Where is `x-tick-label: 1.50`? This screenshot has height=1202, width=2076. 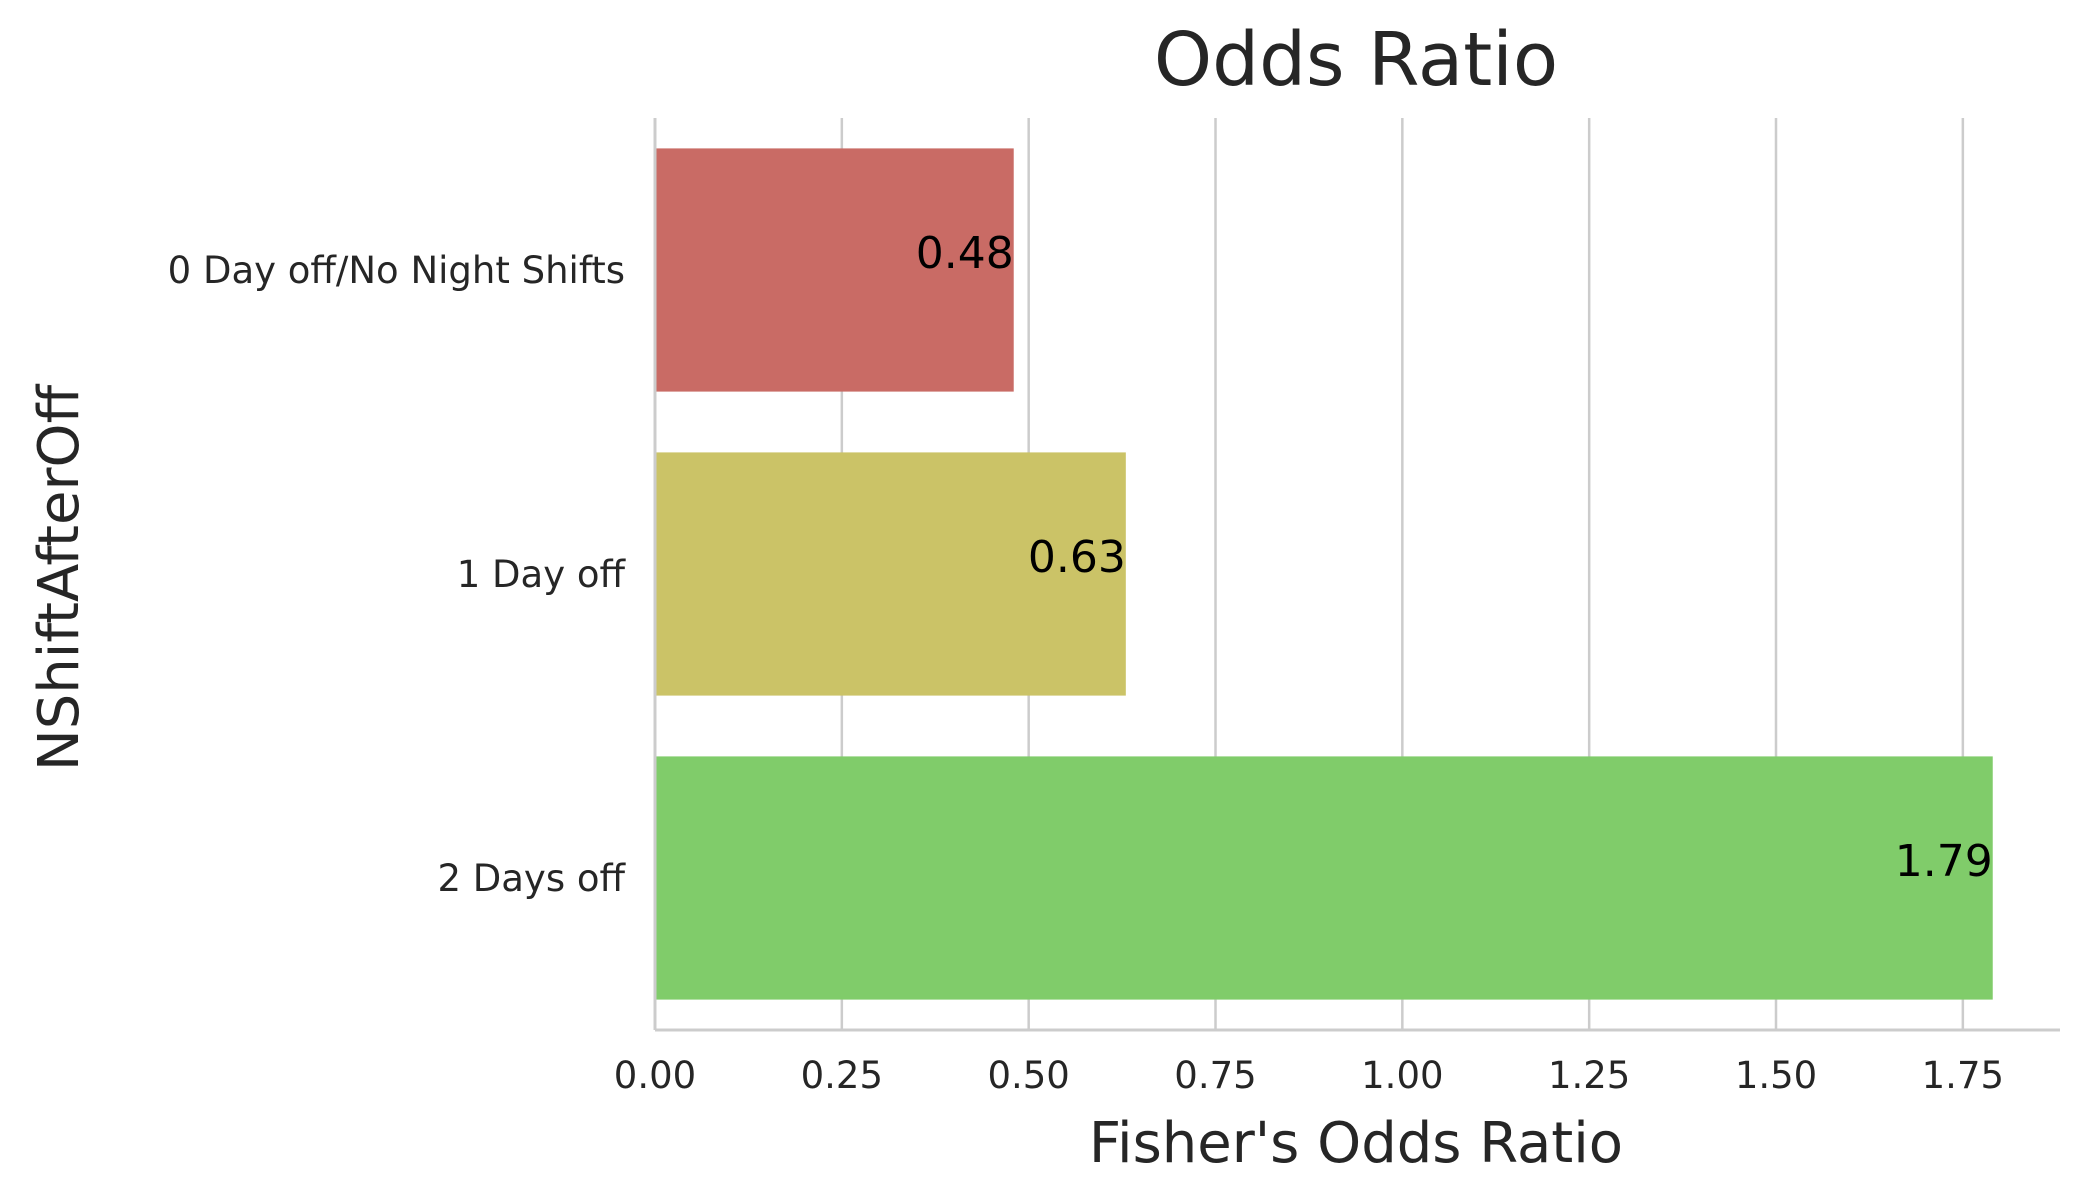 x-tick-label: 1.50 is located at coordinates (1776, 1075).